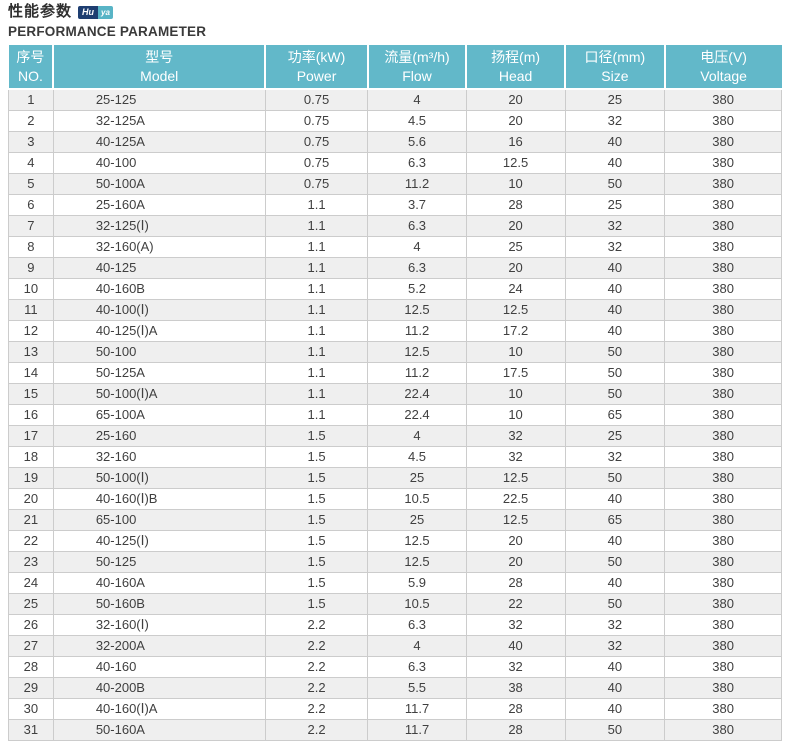  What do you see at coordinates (31, 477) in the screenshot?
I see `cell-no: 19` at bounding box center [31, 477].